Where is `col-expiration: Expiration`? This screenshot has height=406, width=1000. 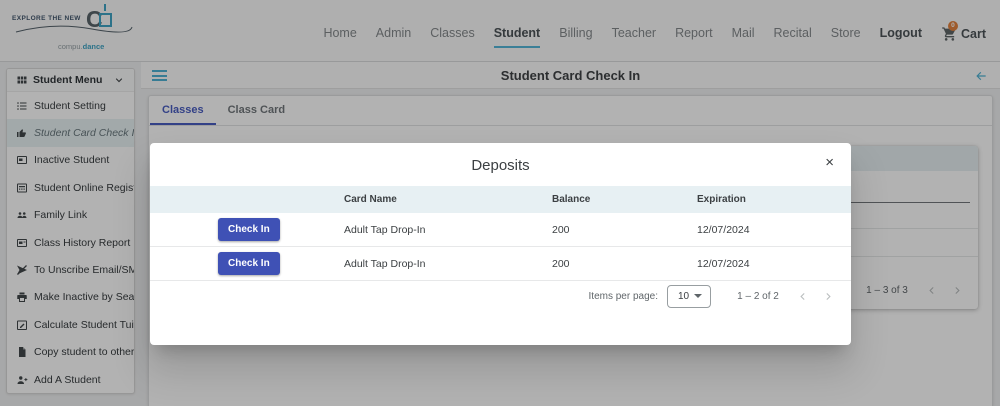 col-expiration: Expiration is located at coordinates (721, 199).